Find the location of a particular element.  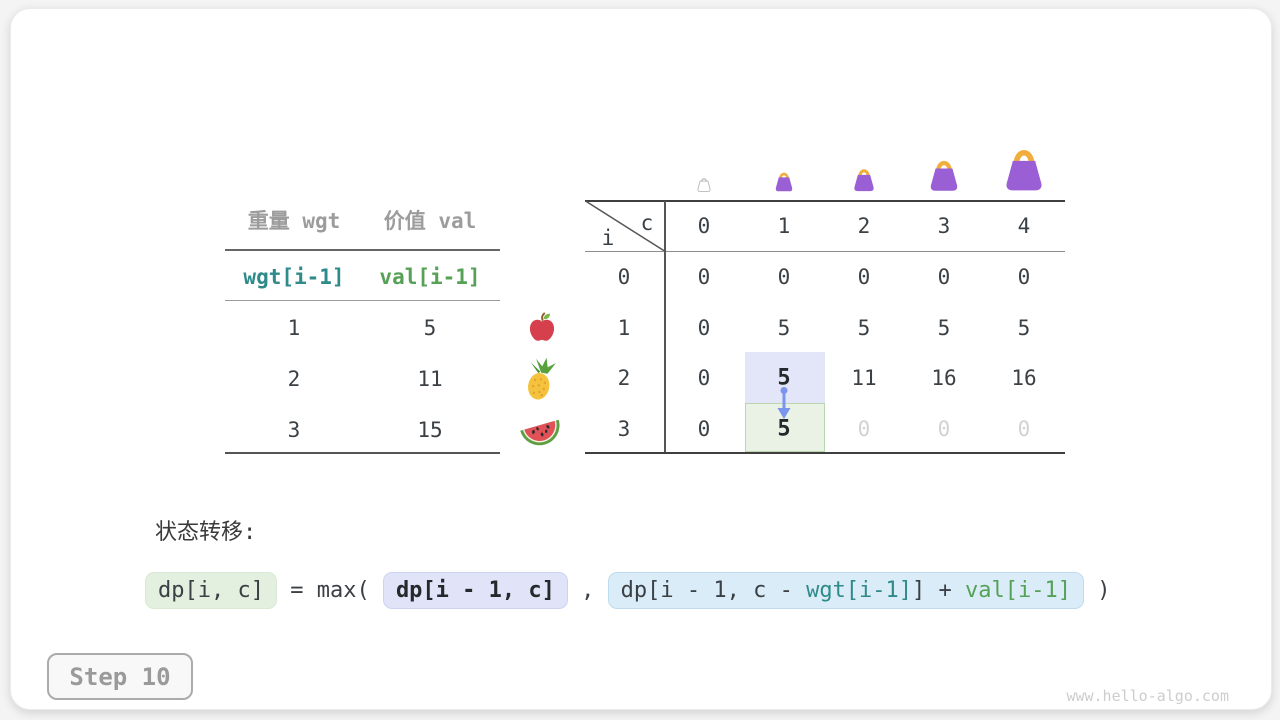

dp-cell-target: 5 is located at coordinates (784, 429).